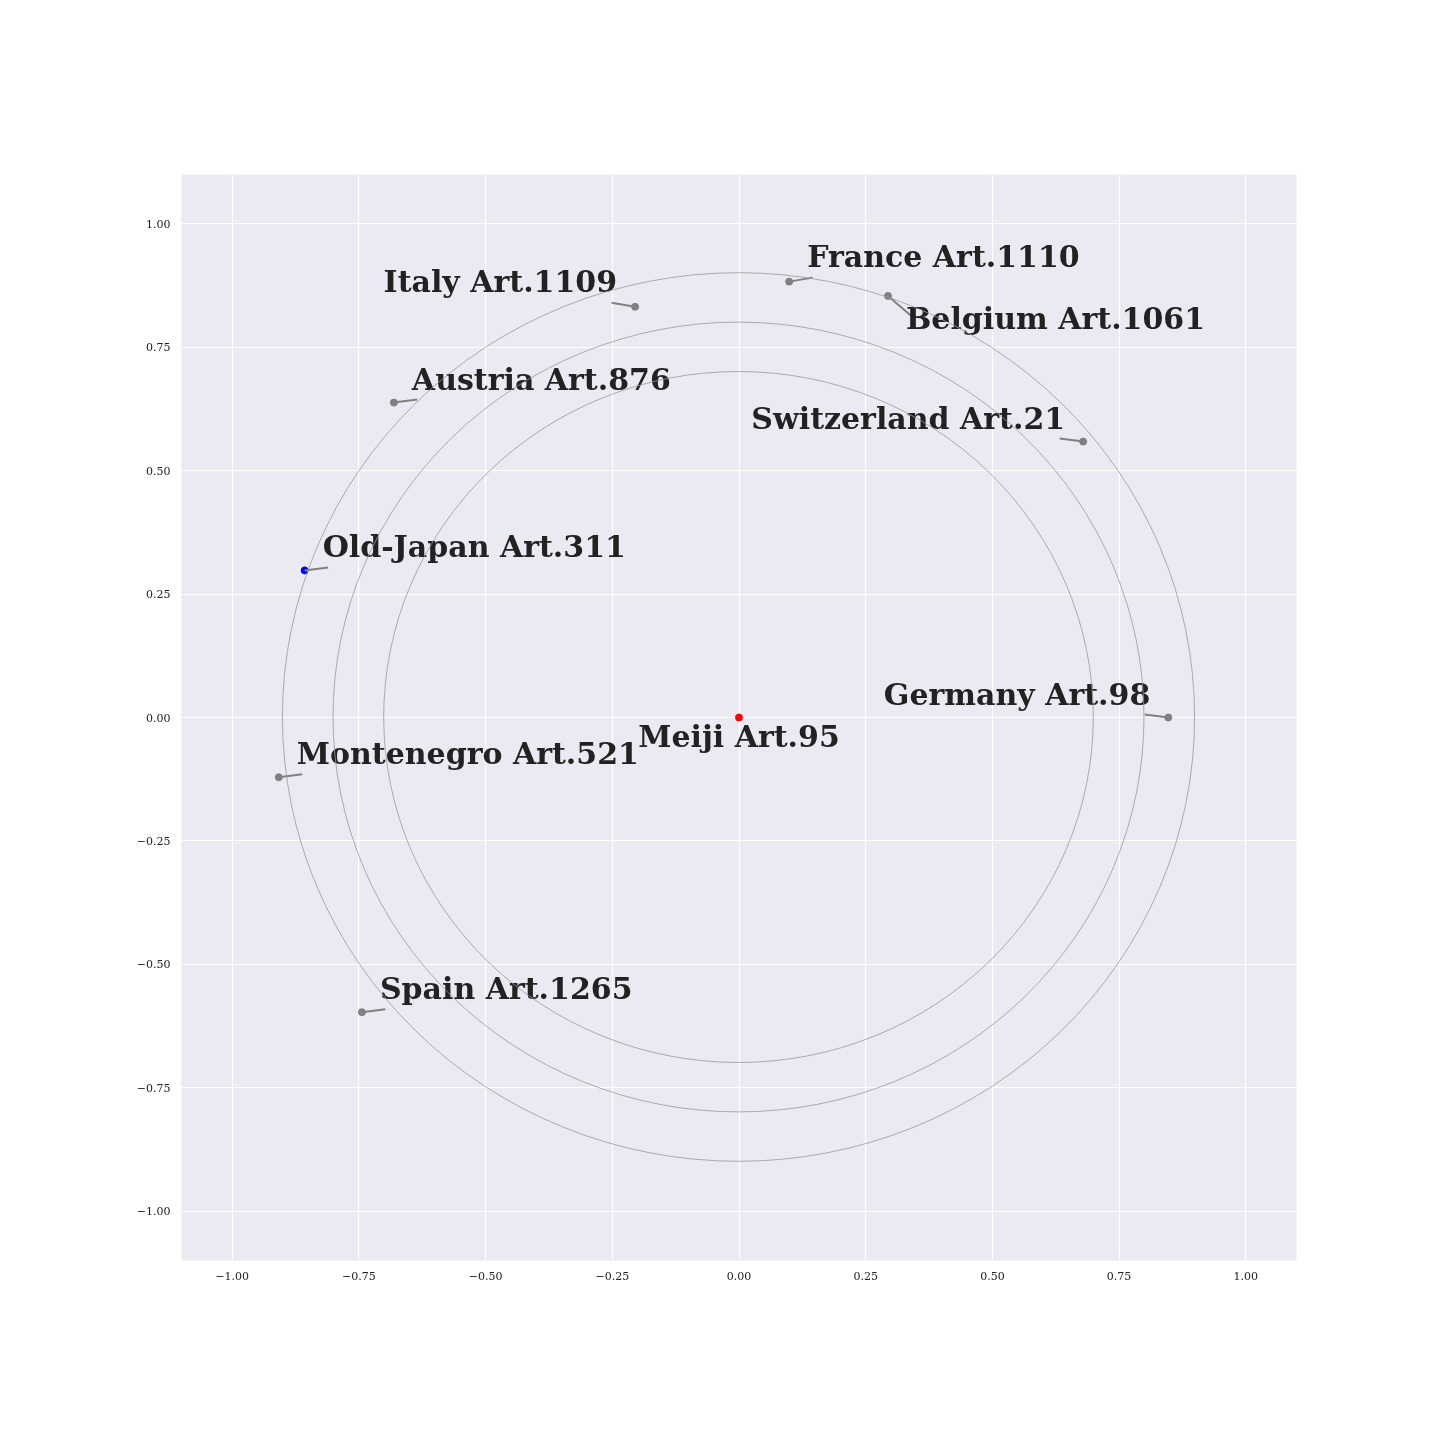 This screenshot has width=1440, height=1440. What do you see at coordinates (739, 736) in the screenshot?
I see `data-label: Meiji Art.95` at bounding box center [739, 736].